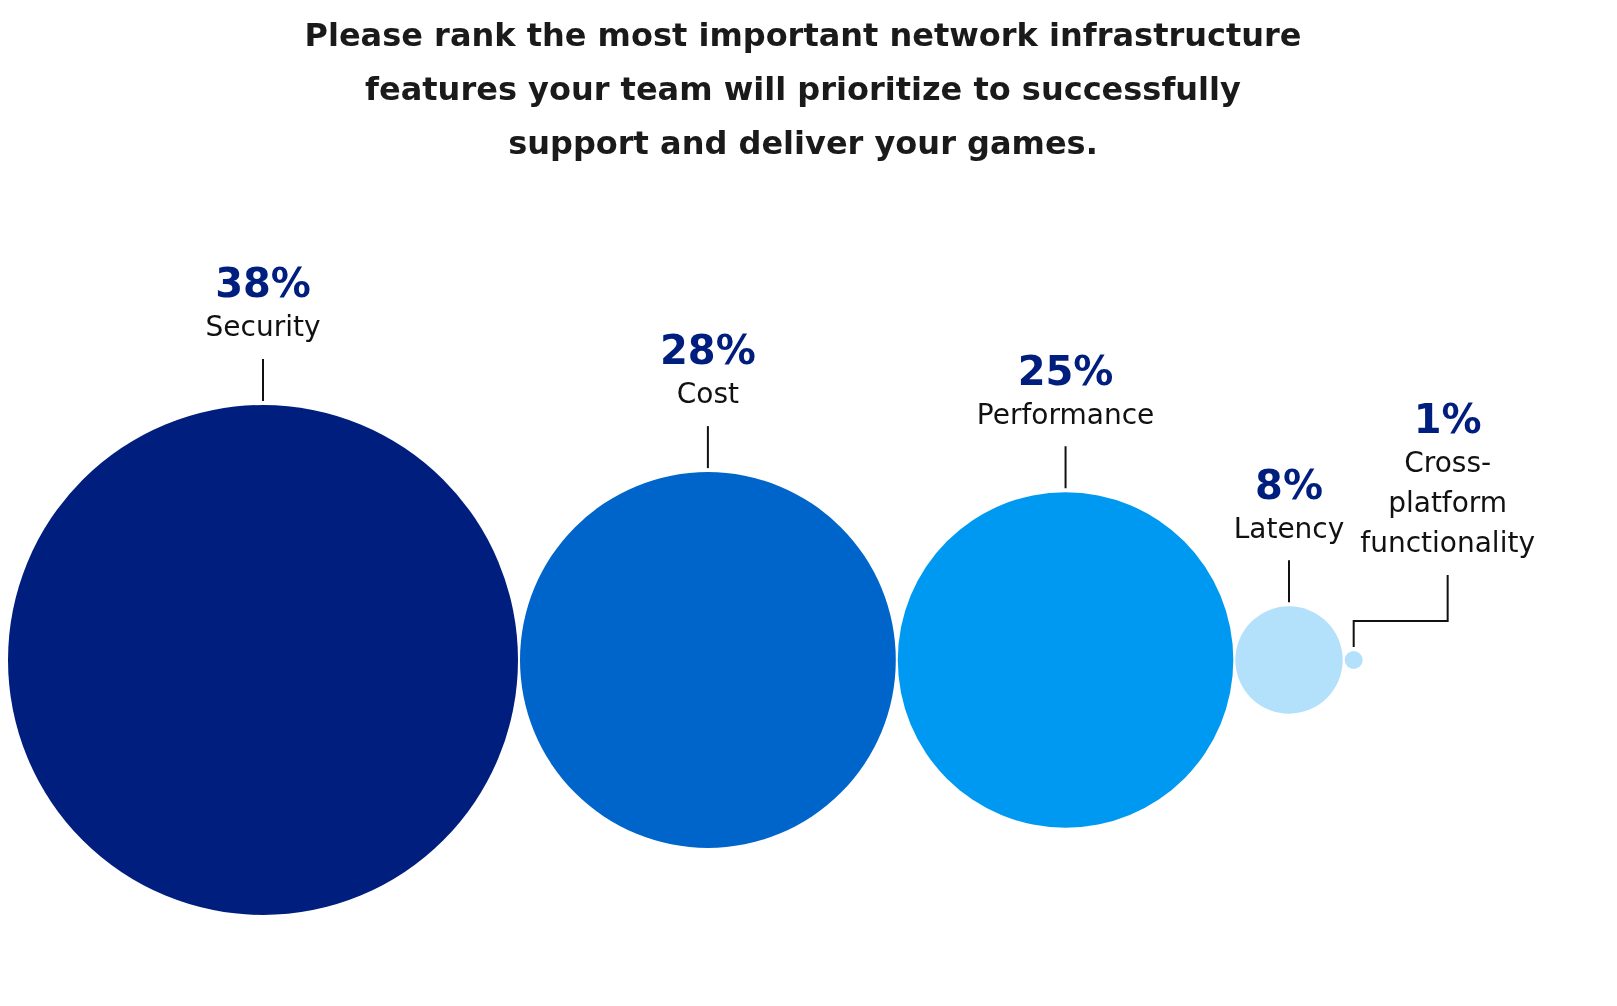  I want to click on data-label: 25%, so click(1065, 370).